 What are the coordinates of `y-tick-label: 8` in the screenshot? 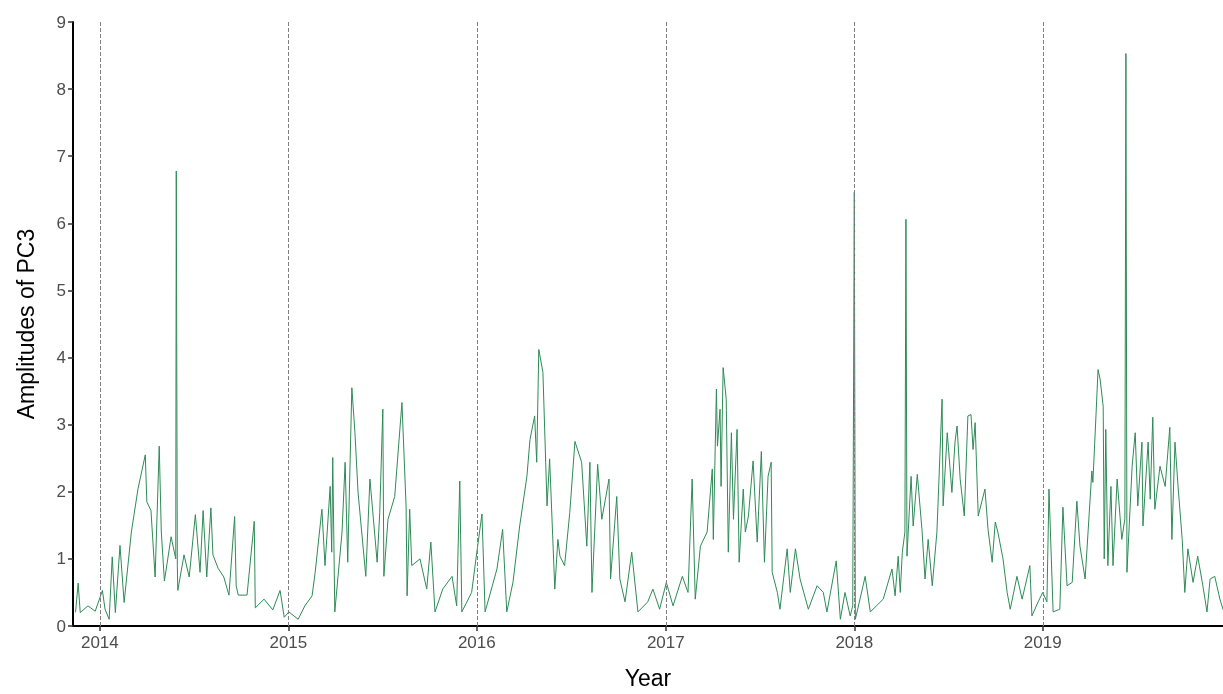 It's located at (61, 89).